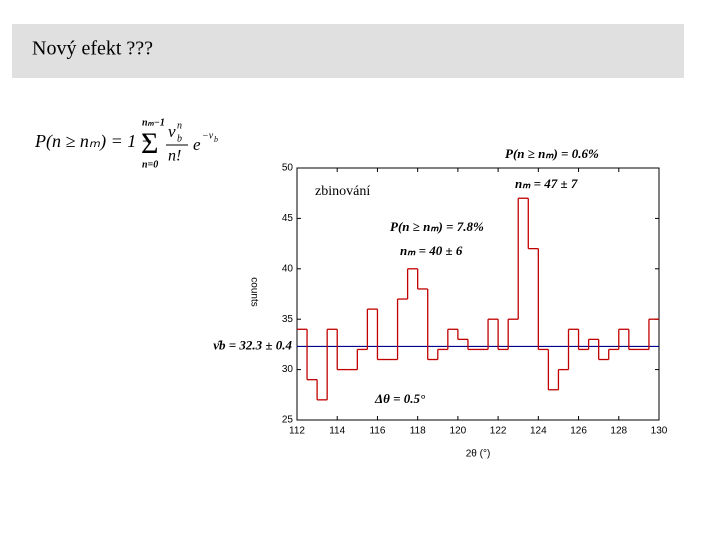  Describe the element at coordinates (418, 431) in the screenshot. I see `x-tick-label: 118` at that location.